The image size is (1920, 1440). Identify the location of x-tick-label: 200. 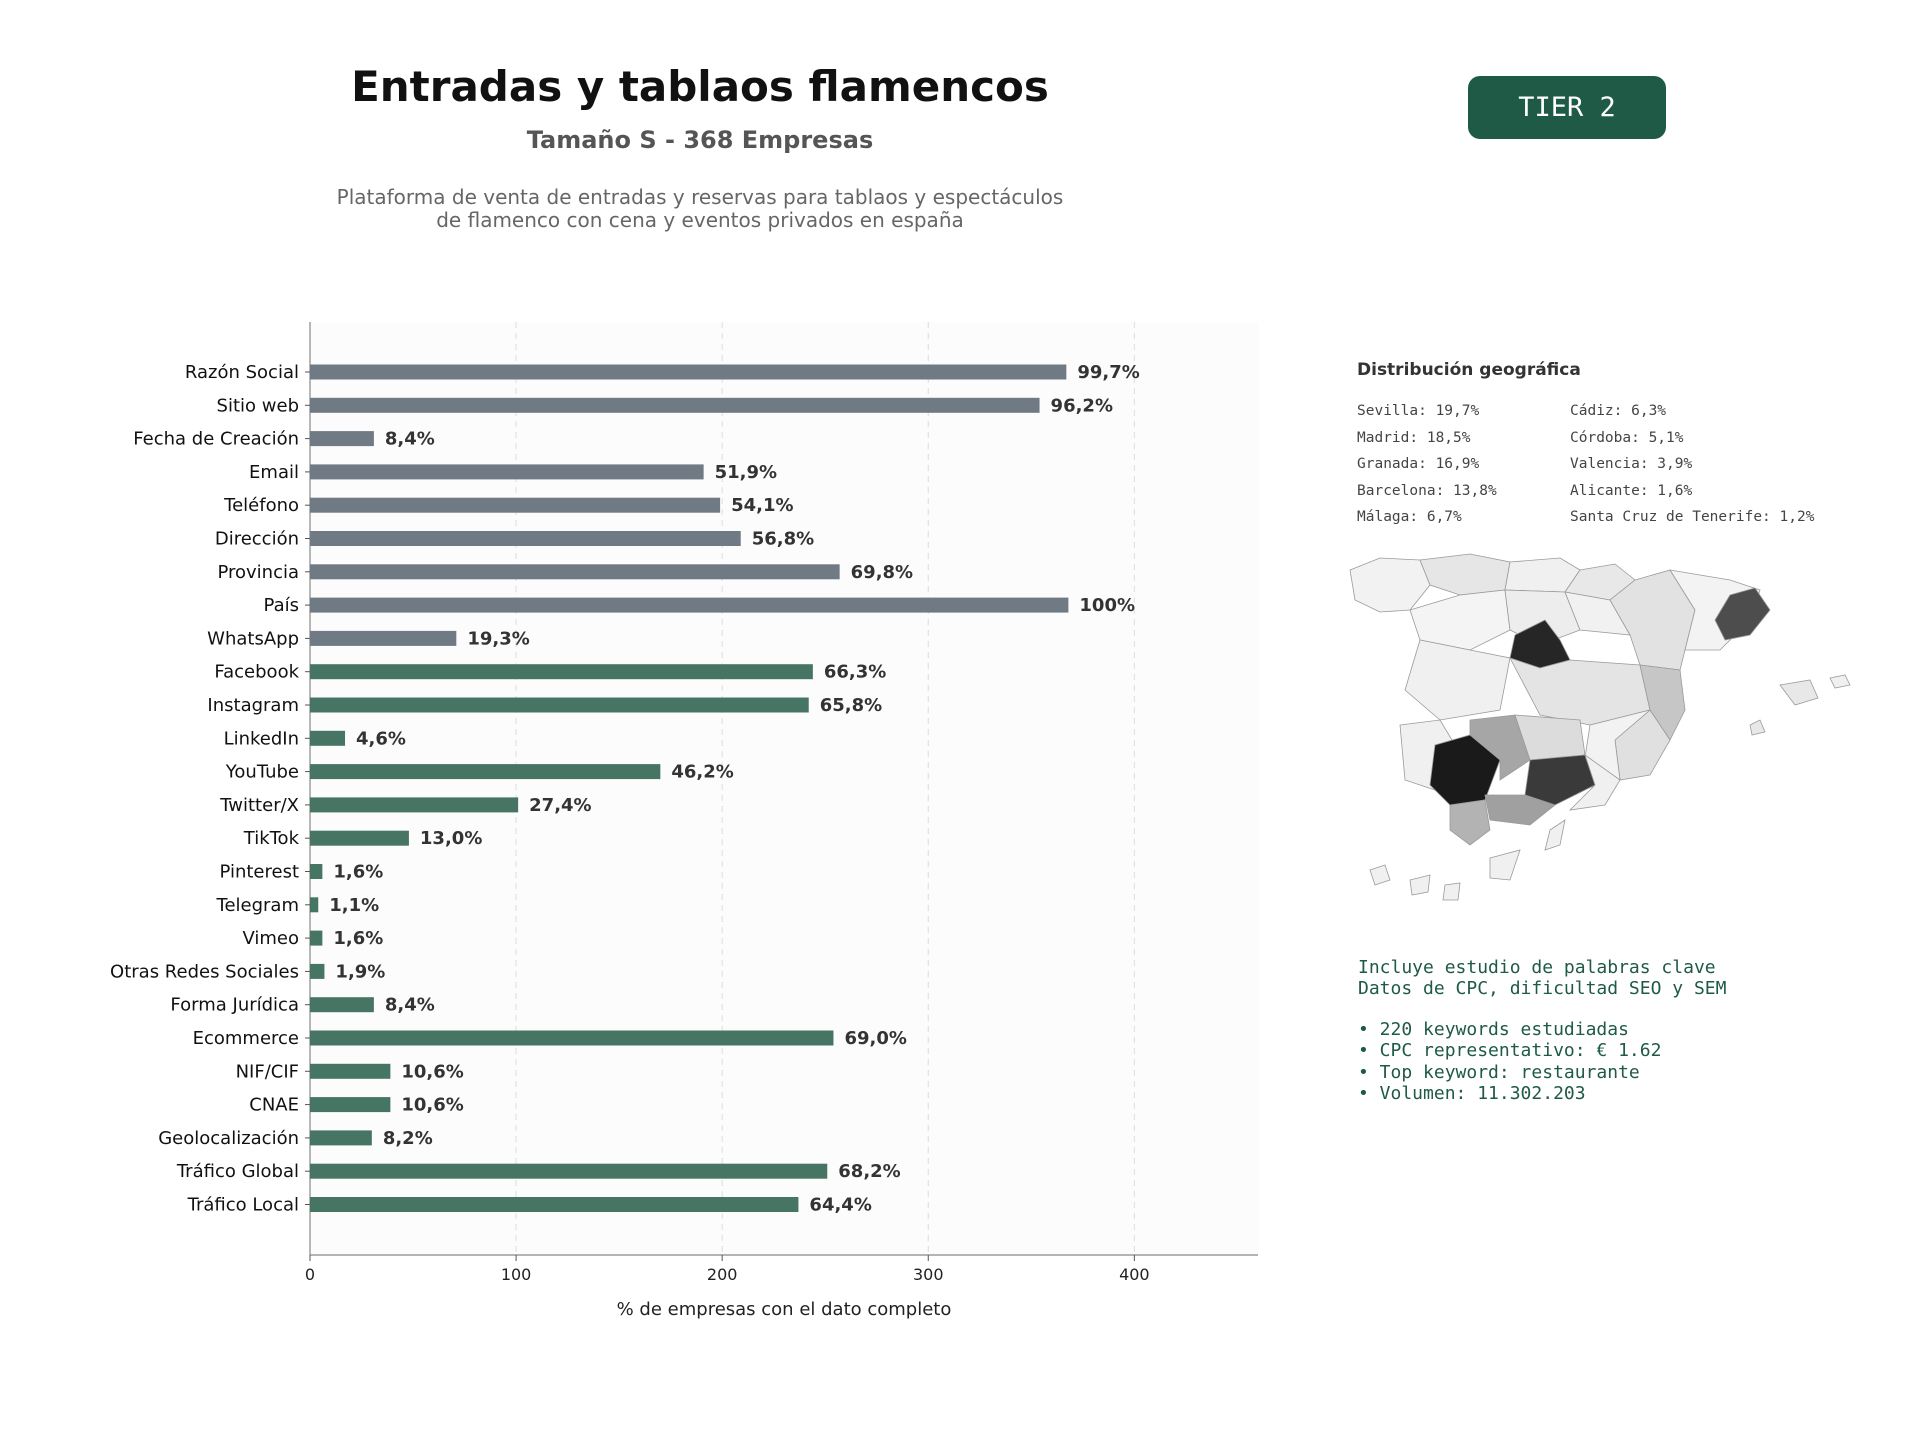
(722, 1274).